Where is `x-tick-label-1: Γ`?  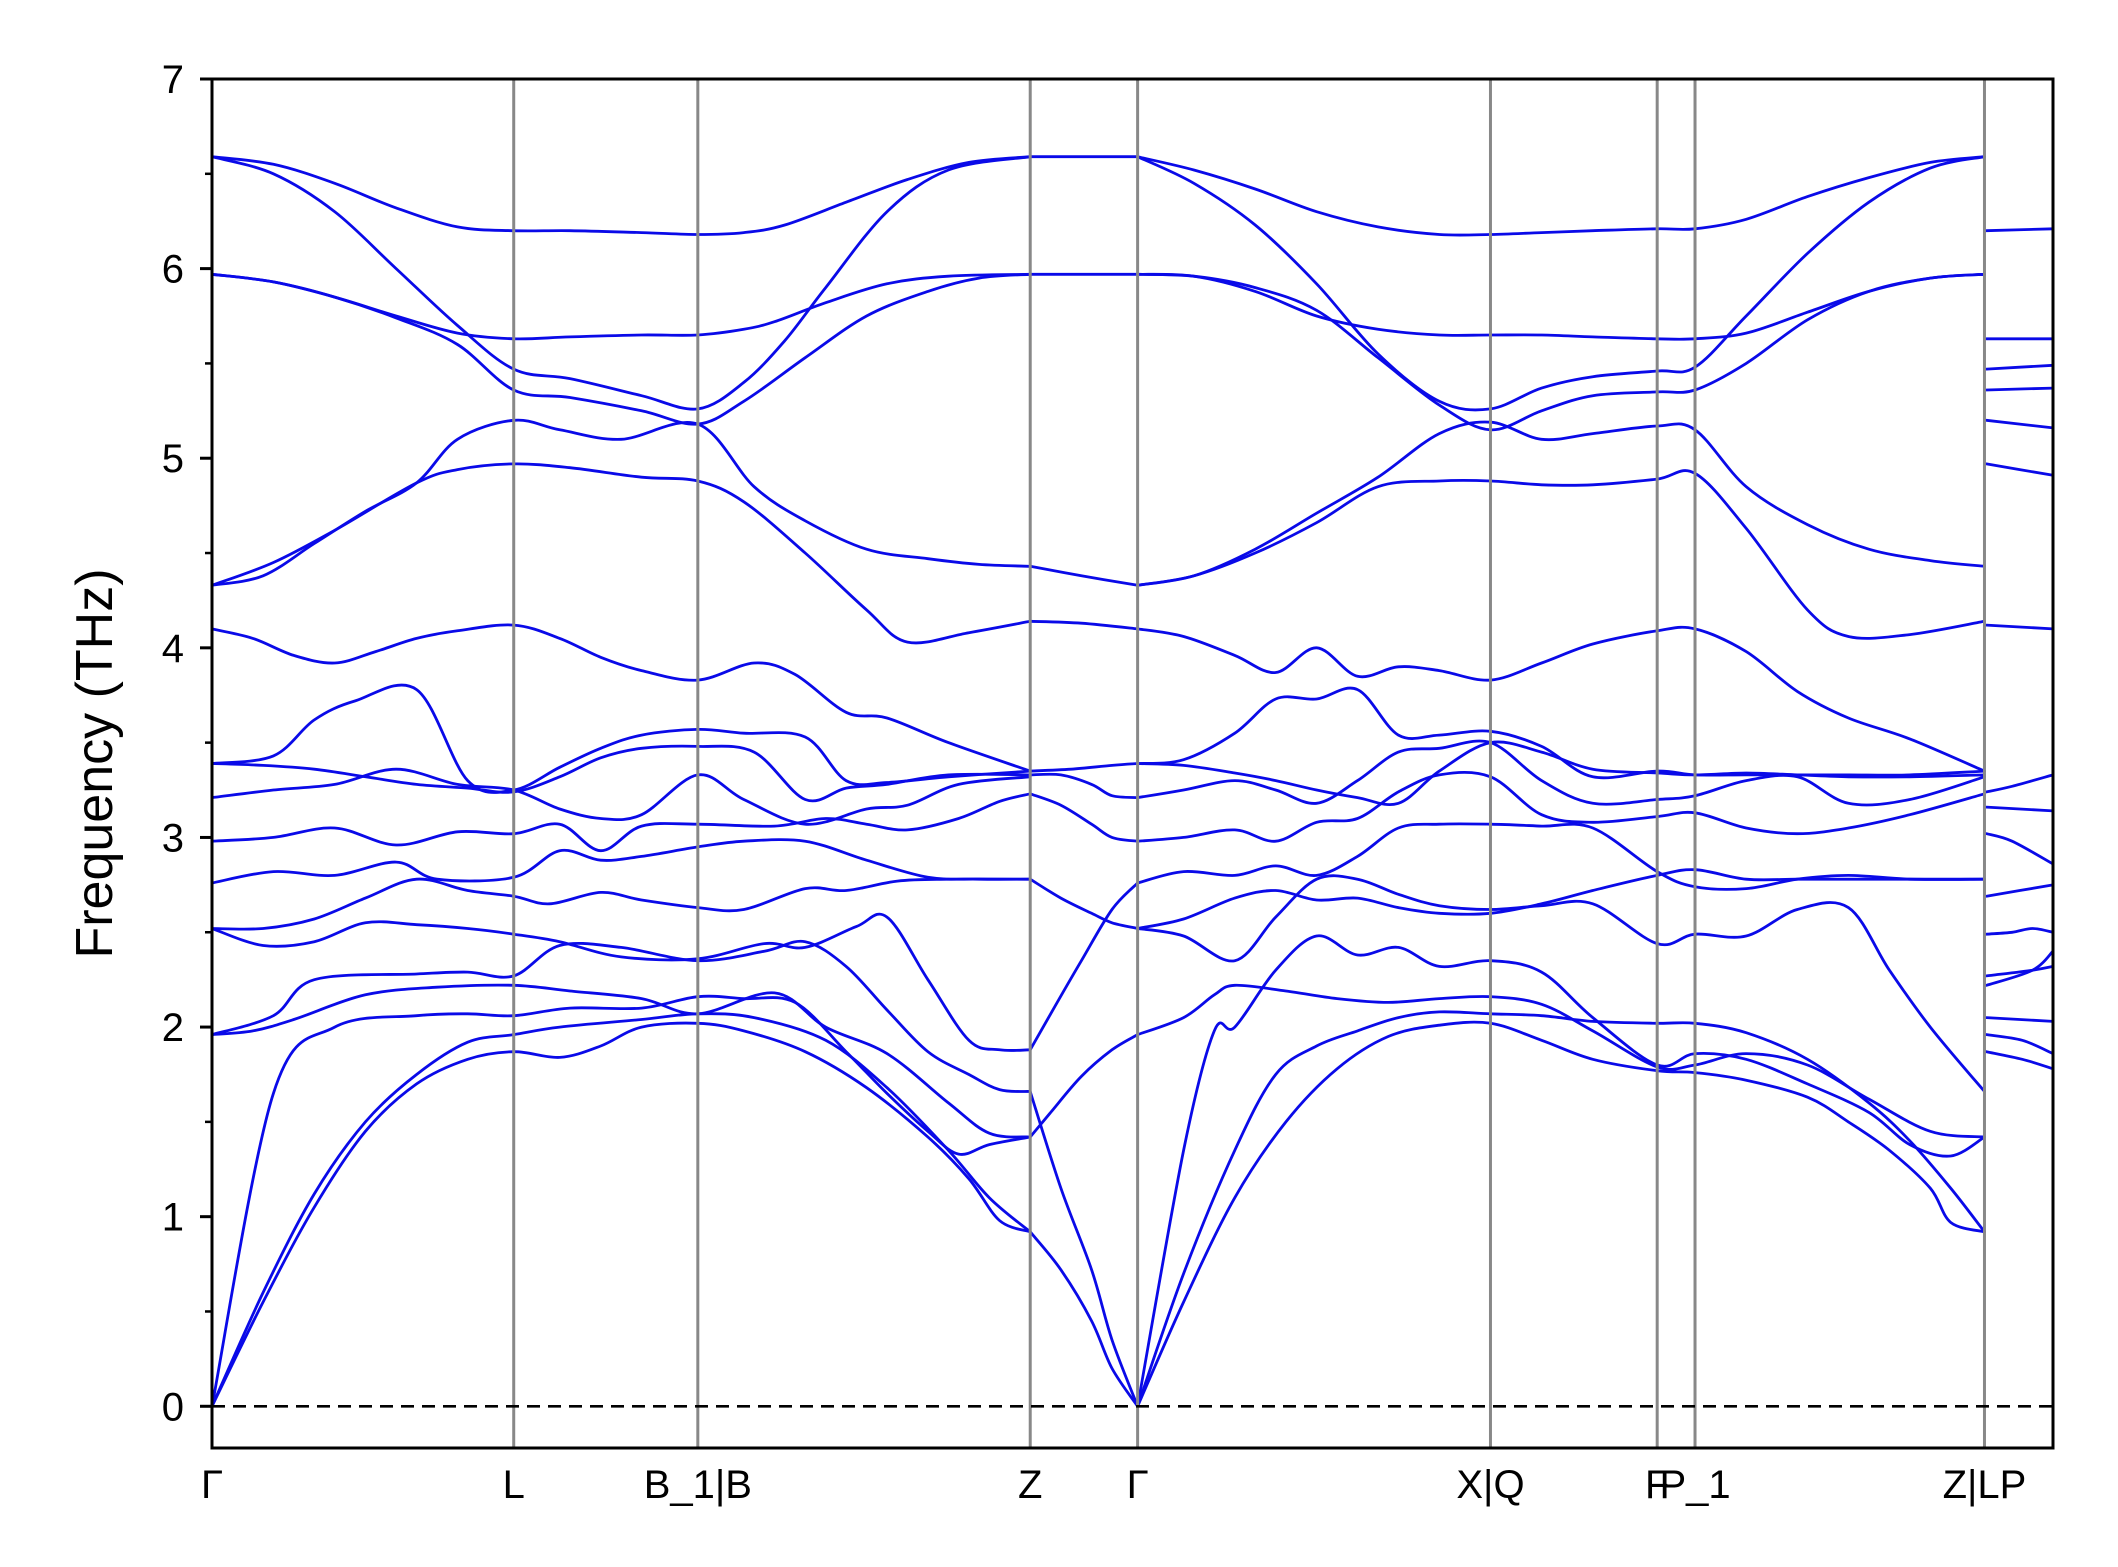 x-tick-label-1: Γ is located at coordinates (212, 1485).